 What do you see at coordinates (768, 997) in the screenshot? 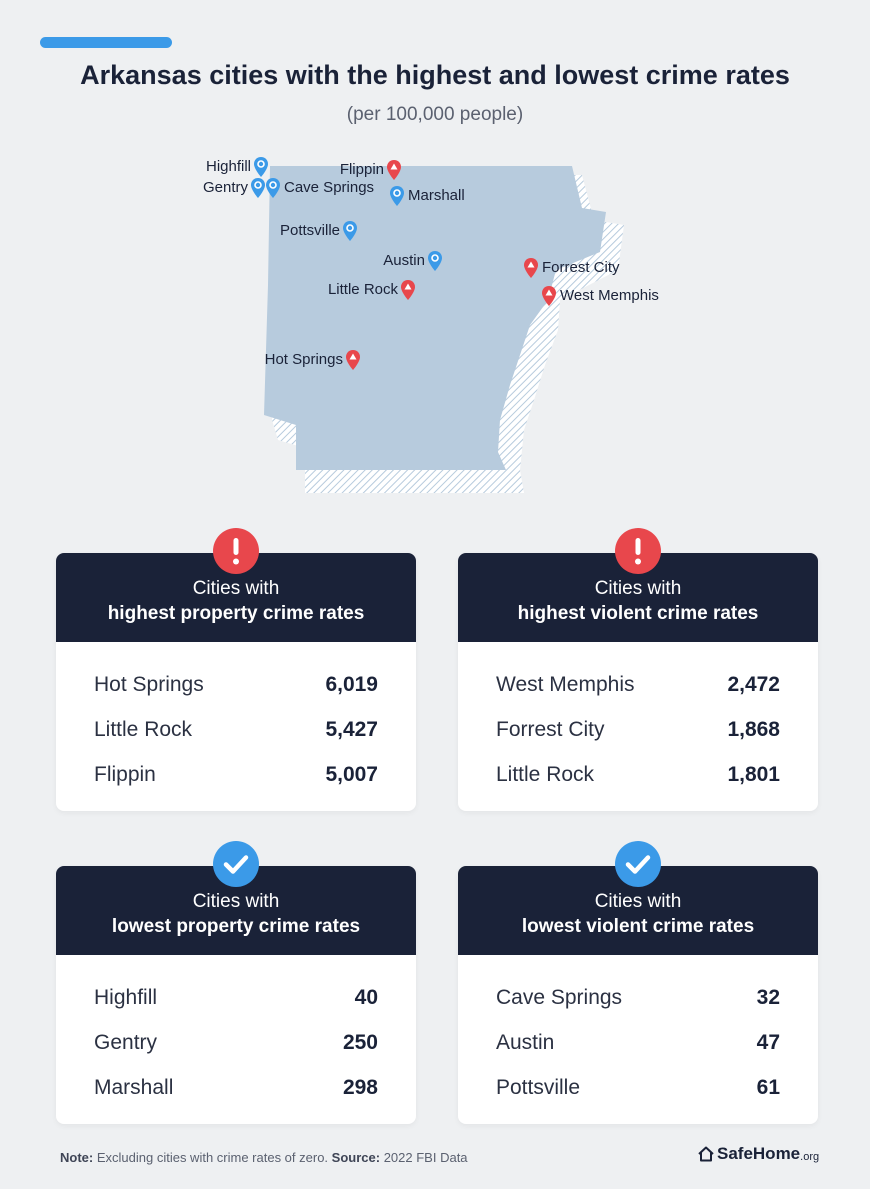
I see `rate-value: 32` at bounding box center [768, 997].